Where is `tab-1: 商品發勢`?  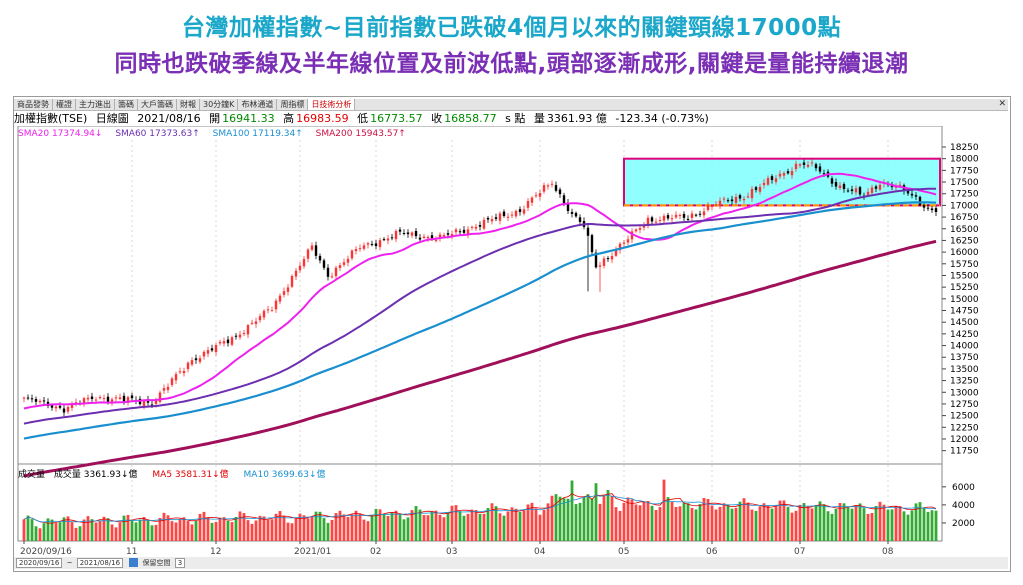
tab-1: 商品發勢 is located at coordinates (33, 104).